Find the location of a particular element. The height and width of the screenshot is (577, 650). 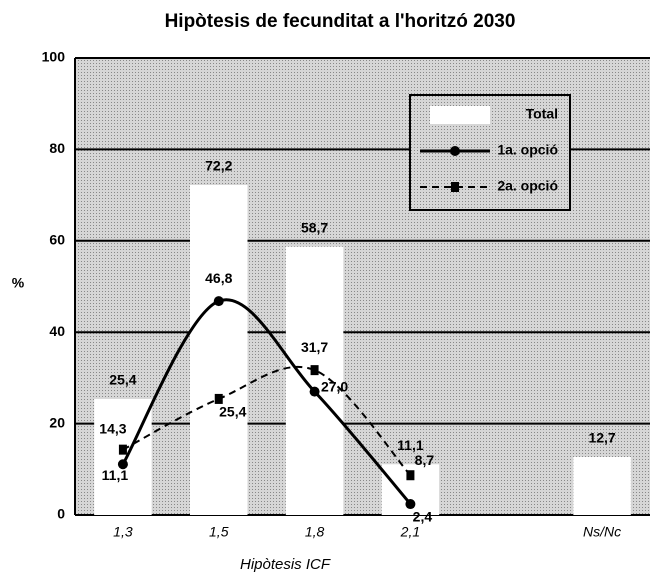

y-tick-label: 80 is located at coordinates (57, 148).